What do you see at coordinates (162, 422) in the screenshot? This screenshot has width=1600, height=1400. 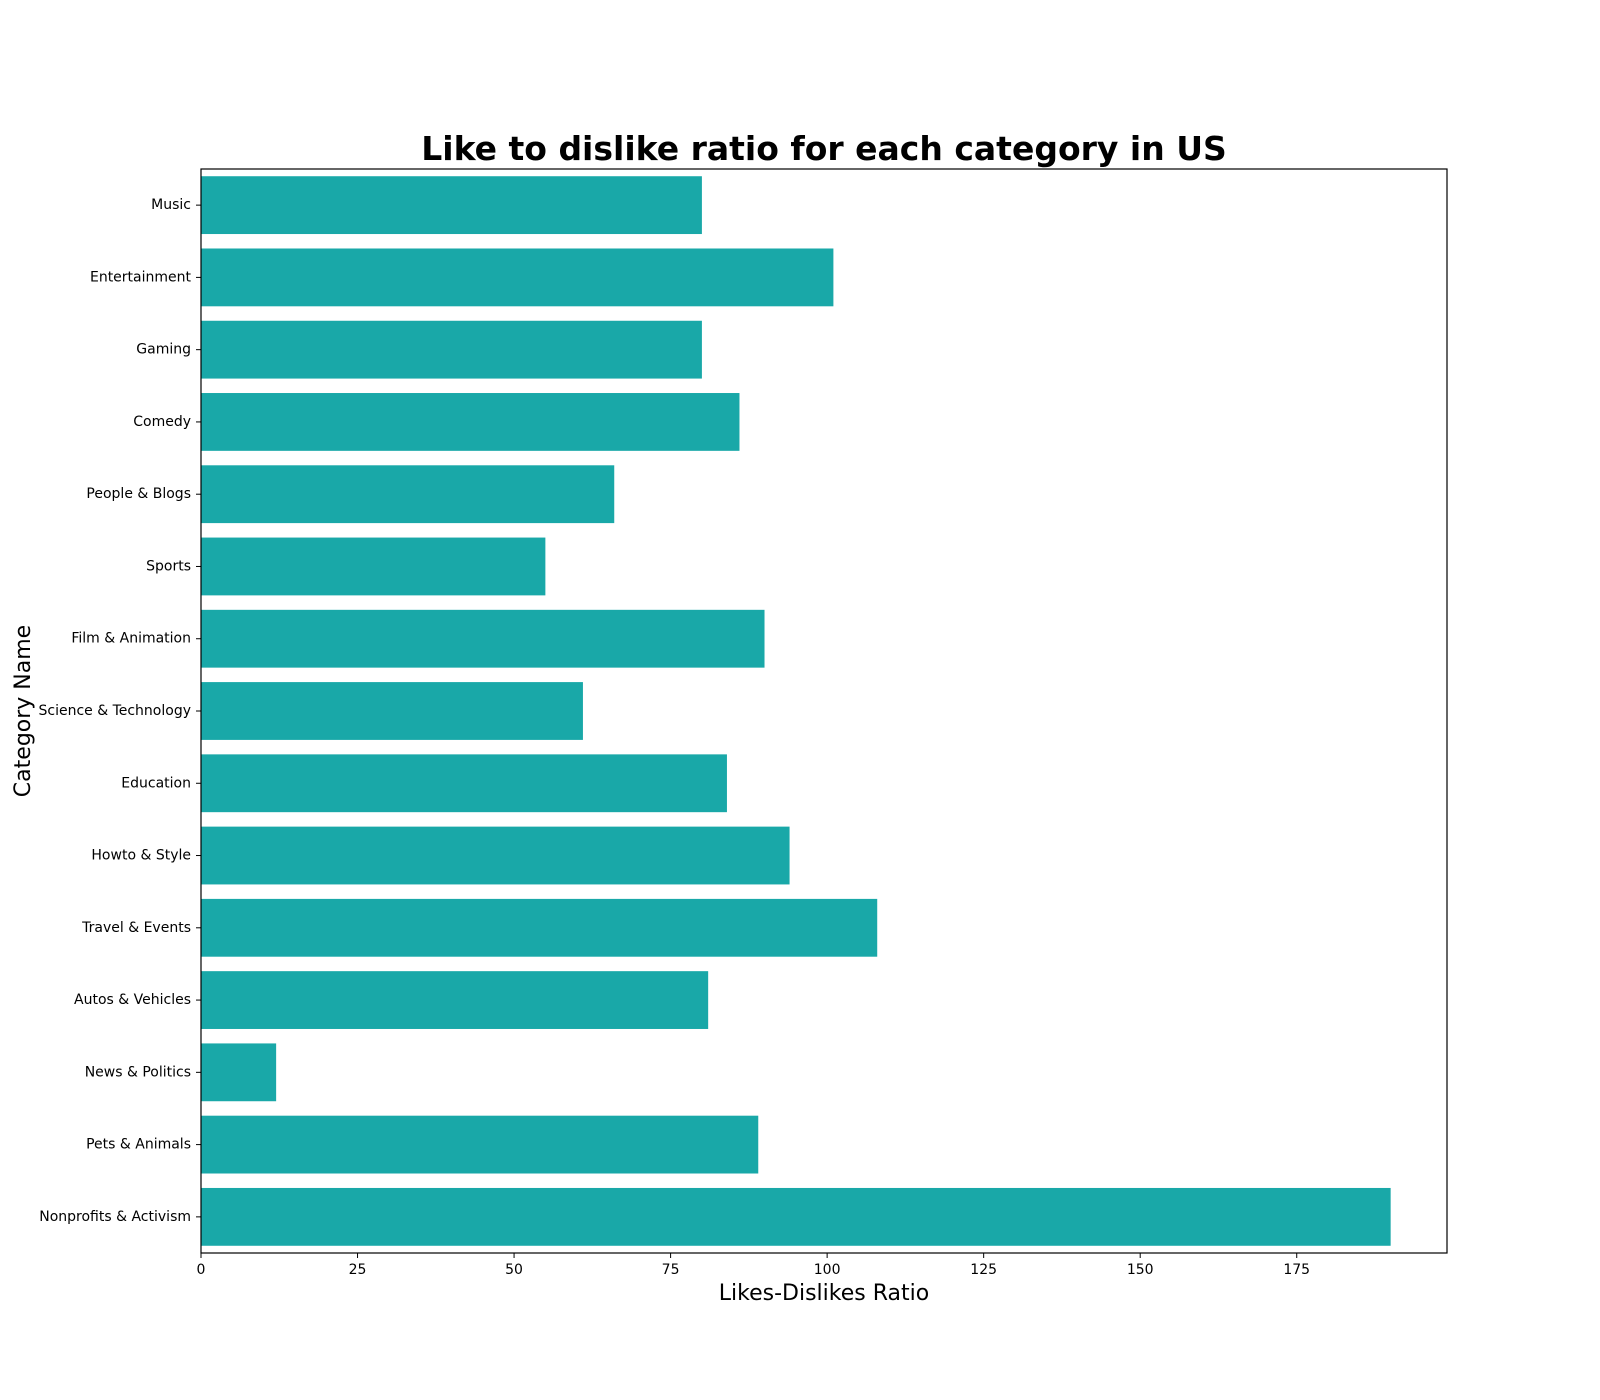 I see `y-tick-label: Comedy` at bounding box center [162, 422].